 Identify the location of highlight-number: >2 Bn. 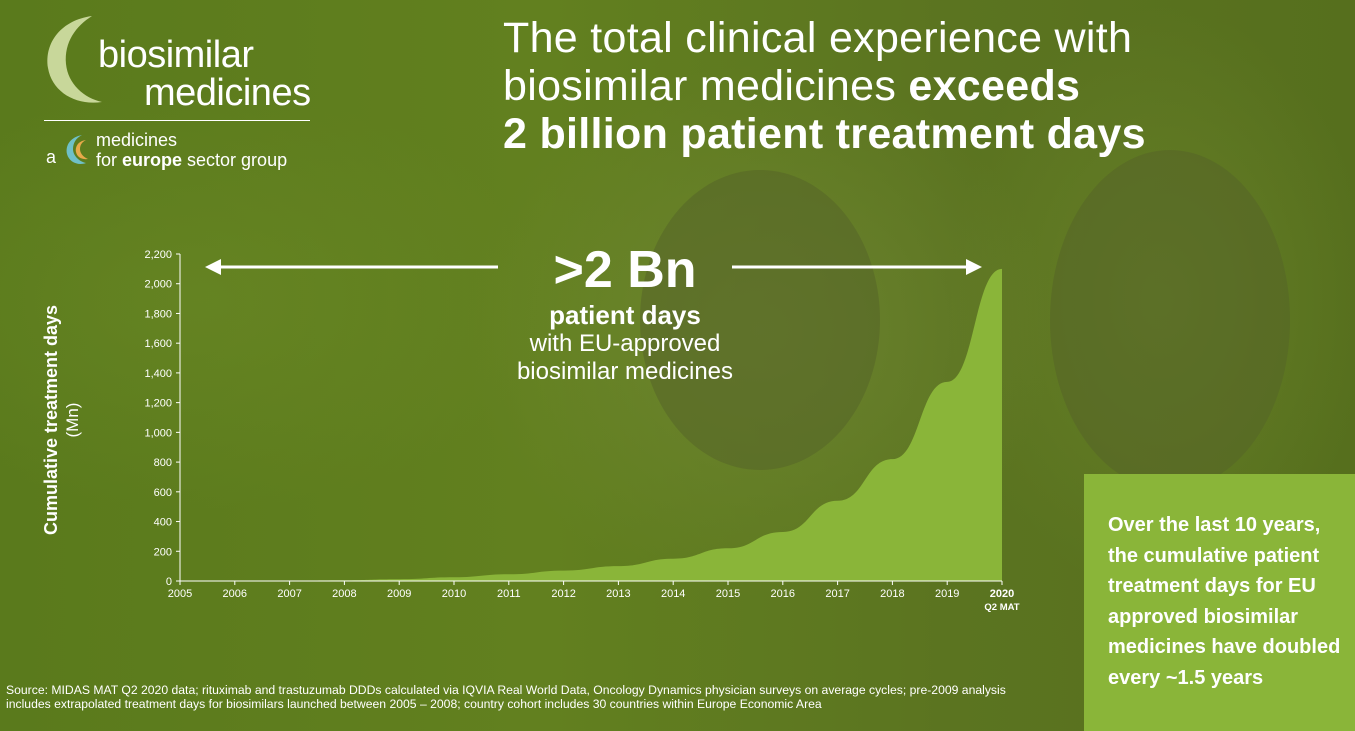
(625, 270).